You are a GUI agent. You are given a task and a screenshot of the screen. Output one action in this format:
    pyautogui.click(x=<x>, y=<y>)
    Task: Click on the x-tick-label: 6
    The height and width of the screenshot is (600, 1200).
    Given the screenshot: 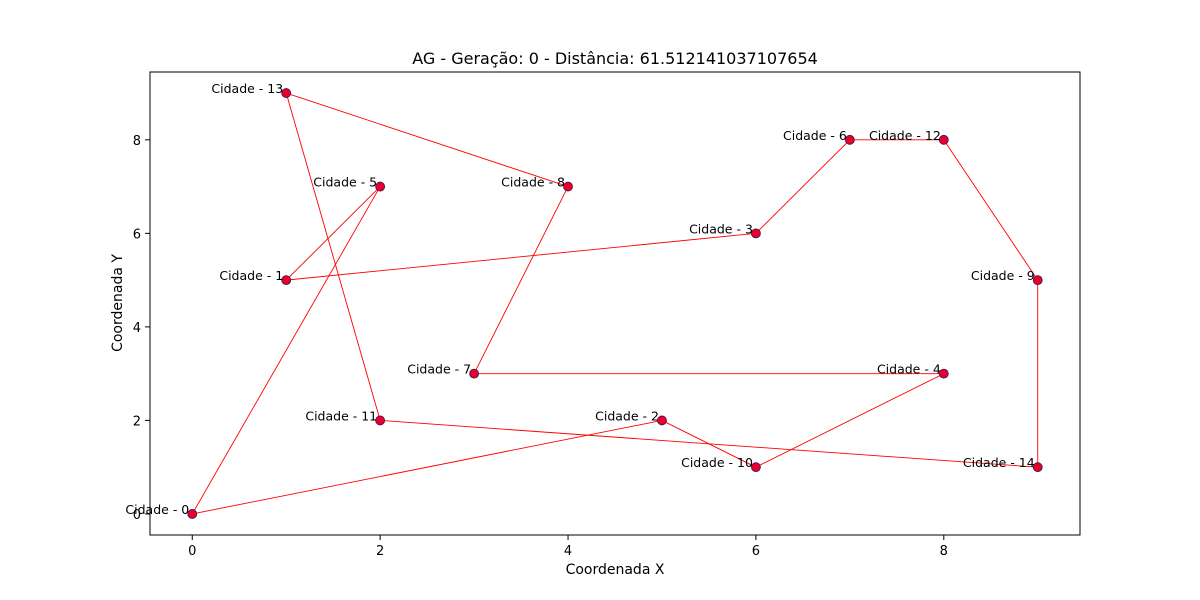 What is the action you would take?
    pyautogui.click(x=756, y=551)
    